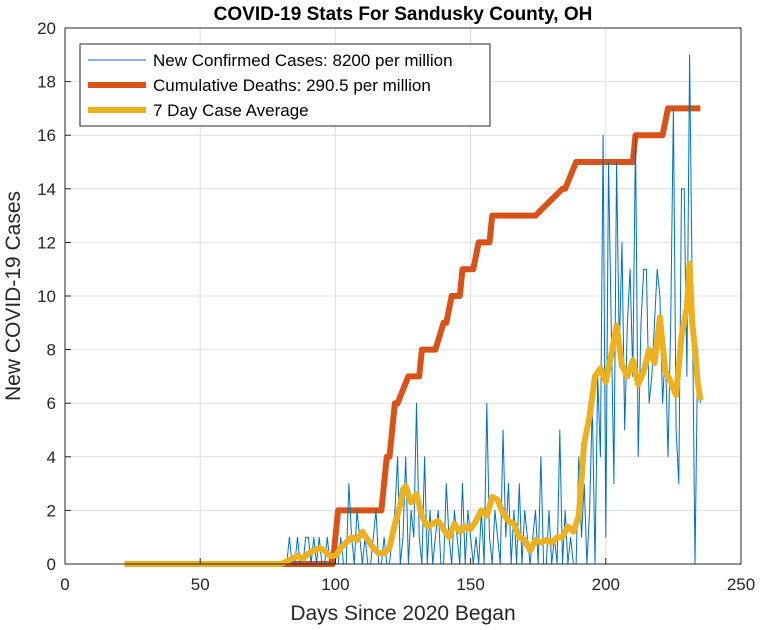  What do you see at coordinates (403, 14) in the screenshot?
I see `chart-title: COVID-19 Stats For Sandusky County, OH` at bounding box center [403, 14].